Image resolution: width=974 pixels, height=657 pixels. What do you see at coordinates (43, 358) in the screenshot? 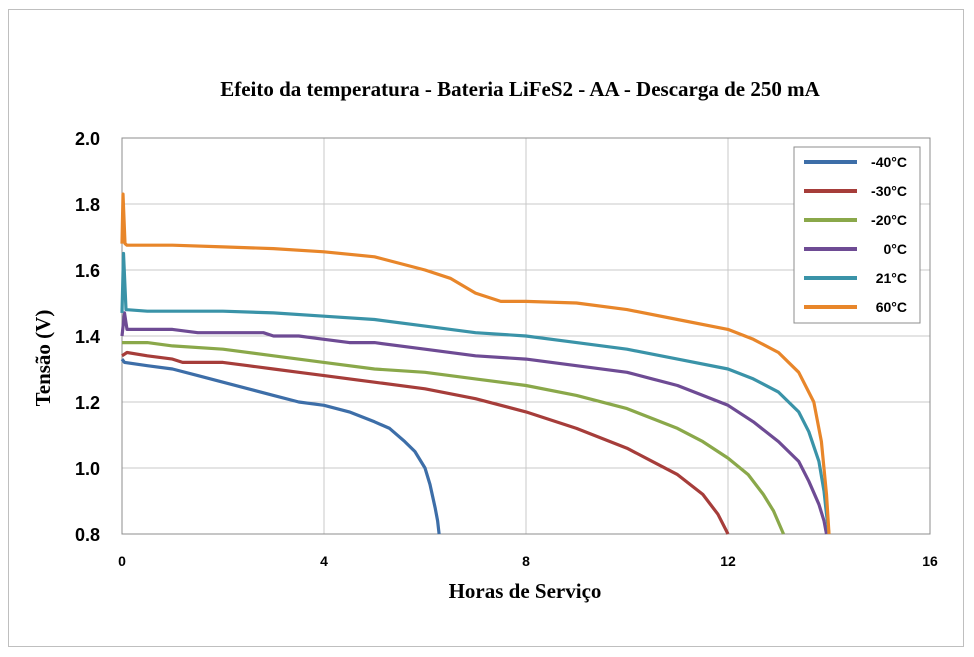
I see `y-axis-title: Tensão (V)` at bounding box center [43, 358].